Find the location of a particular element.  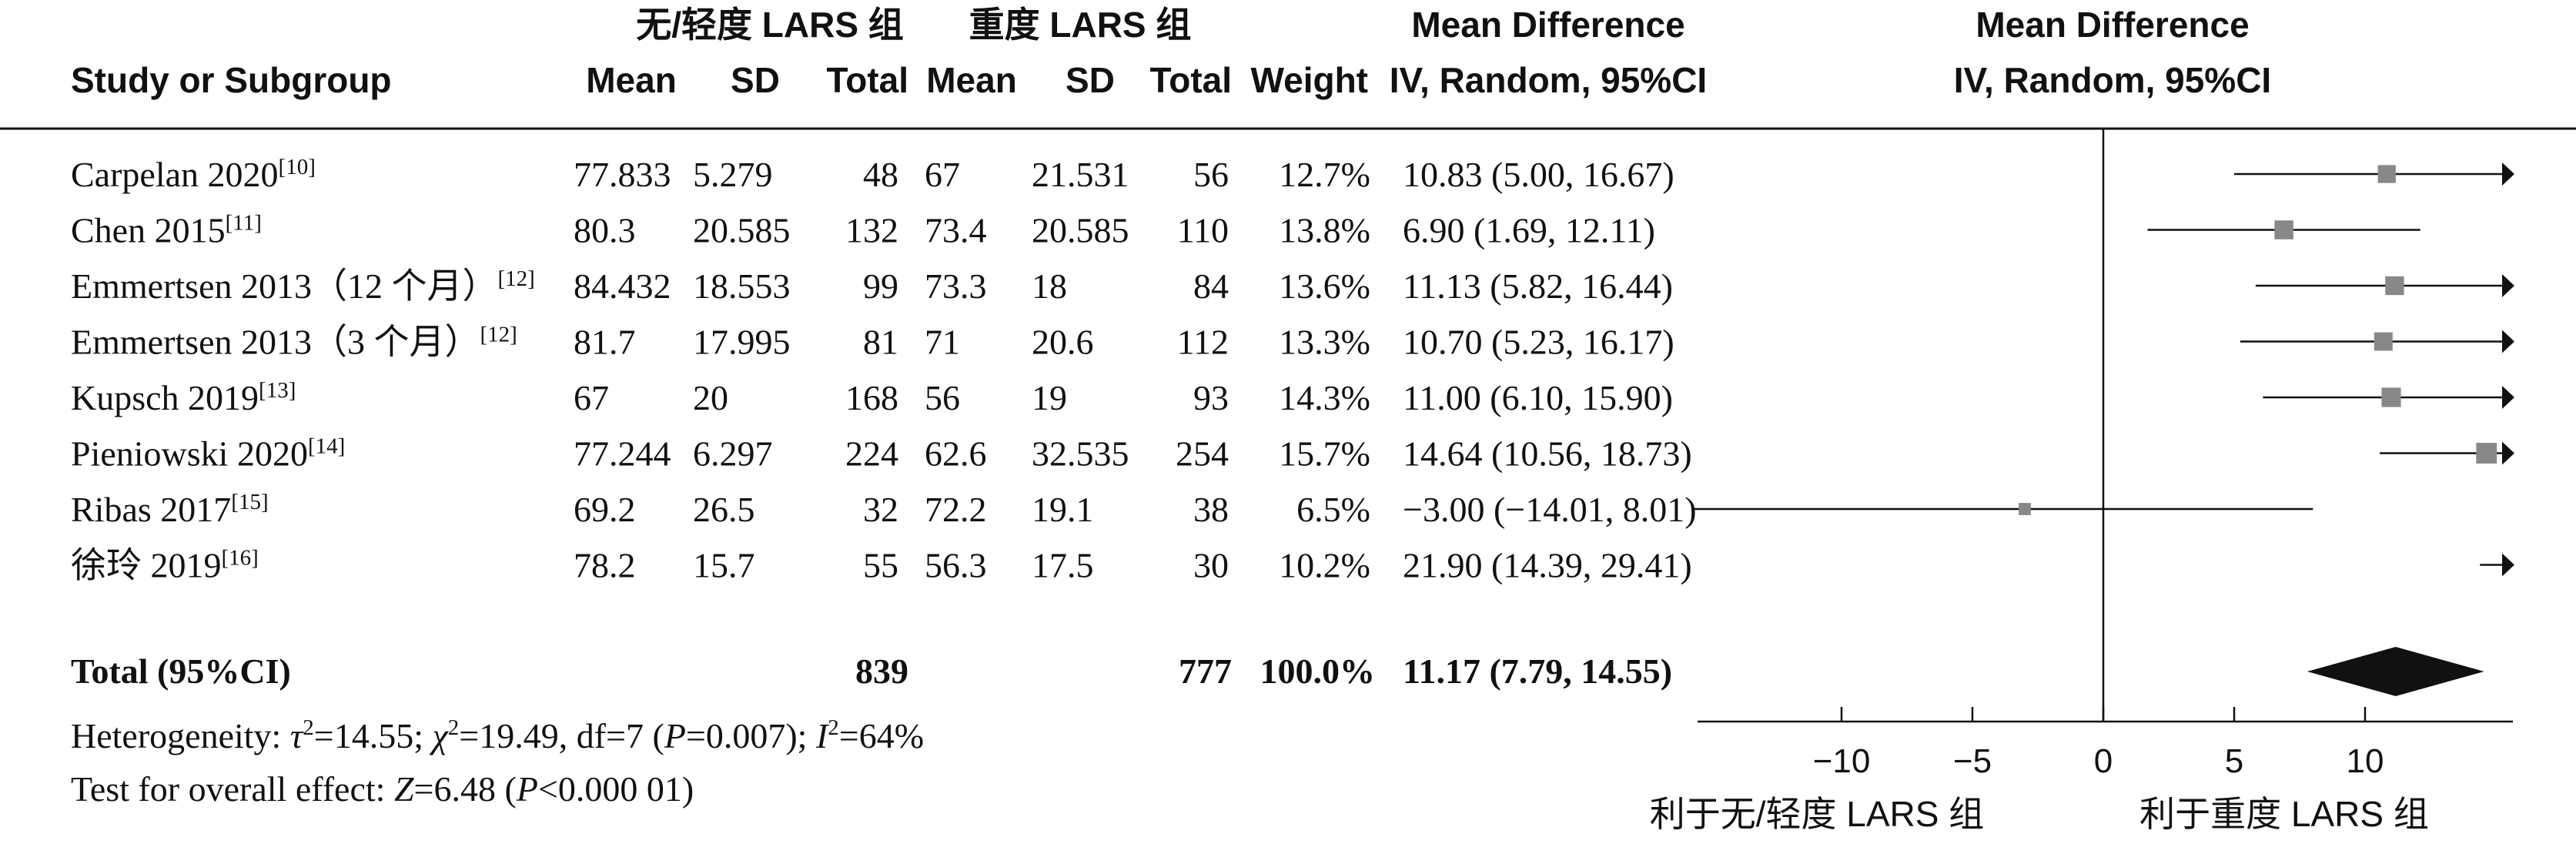

weight-cell: 6.5% is located at coordinates (1333, 509).